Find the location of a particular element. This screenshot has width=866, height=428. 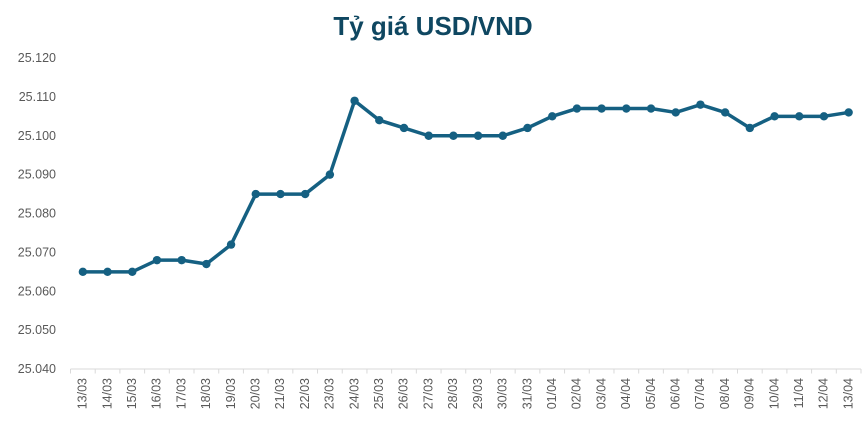

x-axis-tick-label: 06/04 is located at coordinates (675, 393).